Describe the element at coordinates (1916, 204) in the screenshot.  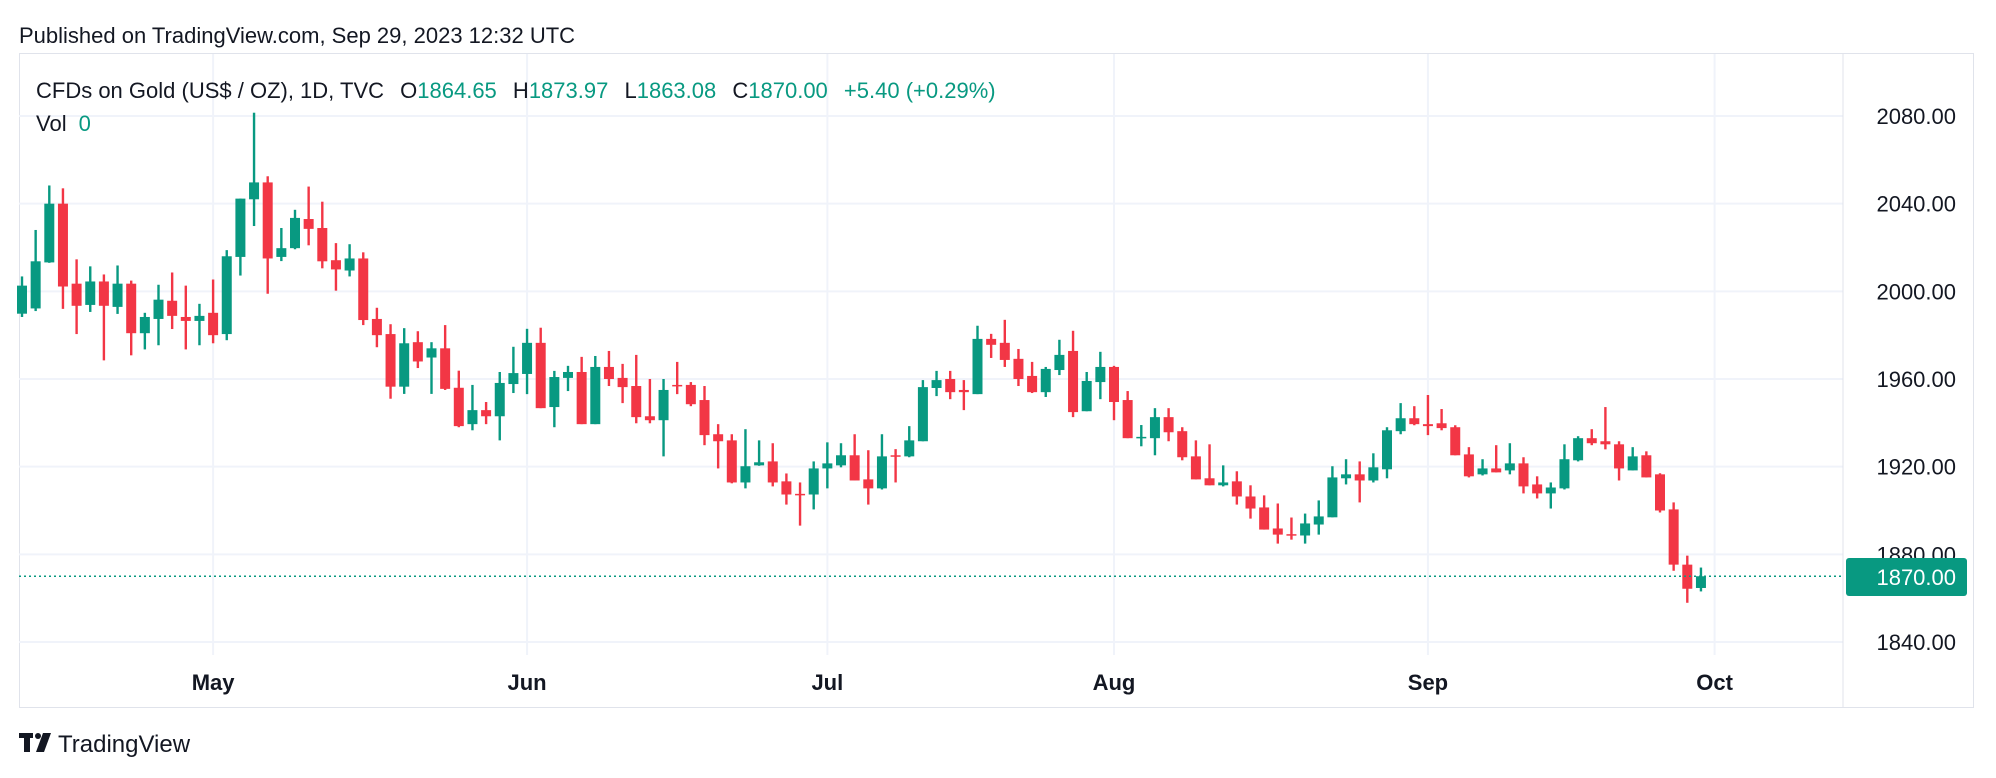
I see `price-tick-label: 2040.00` at that location.